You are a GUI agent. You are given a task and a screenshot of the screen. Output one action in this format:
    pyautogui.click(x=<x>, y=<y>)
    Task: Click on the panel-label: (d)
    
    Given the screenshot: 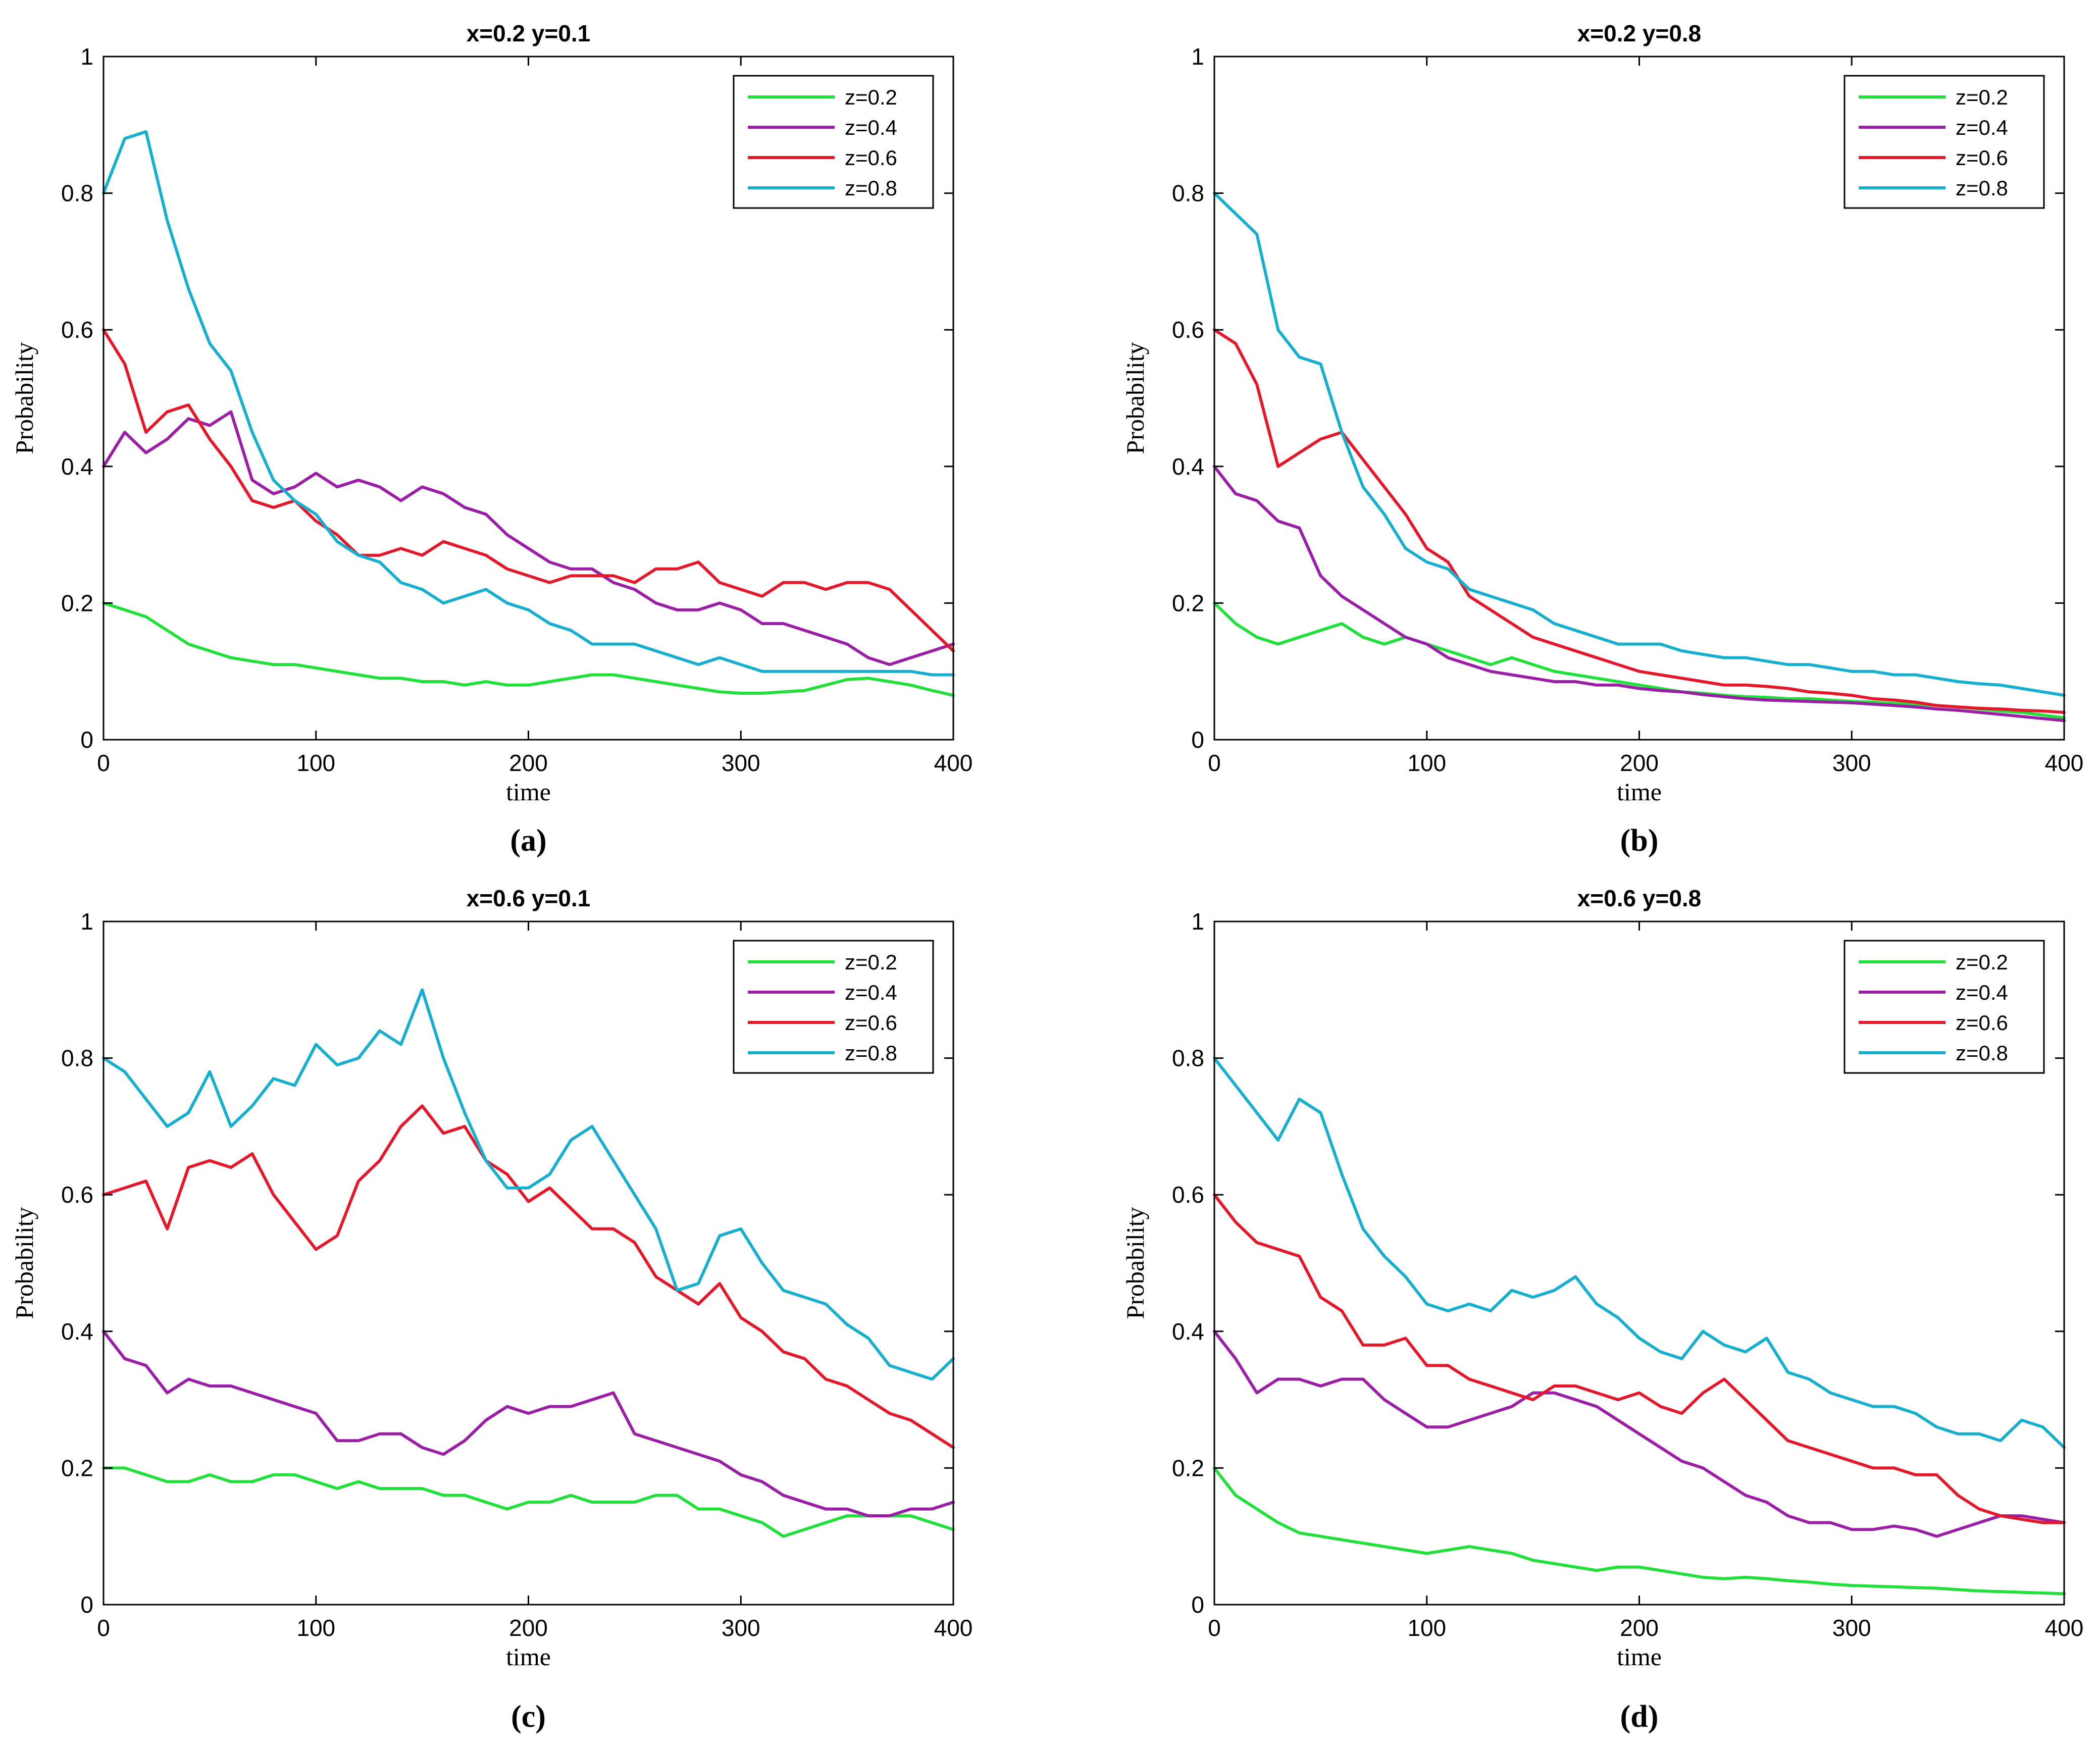 What is the action you would take?
    pyautogui.click(x=1639, y=1717)
    